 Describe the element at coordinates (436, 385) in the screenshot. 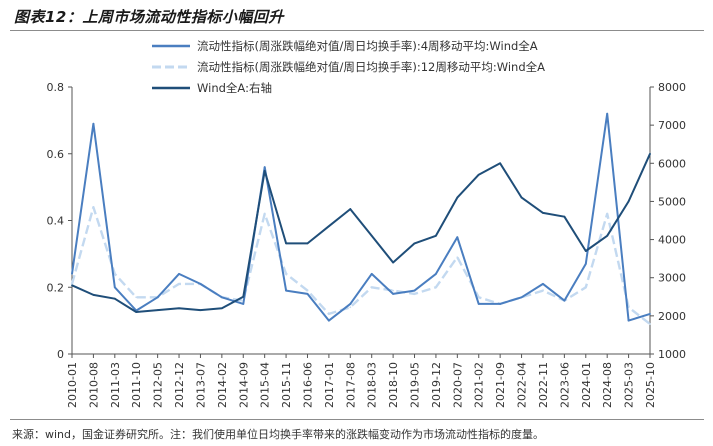

I see `x-tick-label: 2019-12` at that location.